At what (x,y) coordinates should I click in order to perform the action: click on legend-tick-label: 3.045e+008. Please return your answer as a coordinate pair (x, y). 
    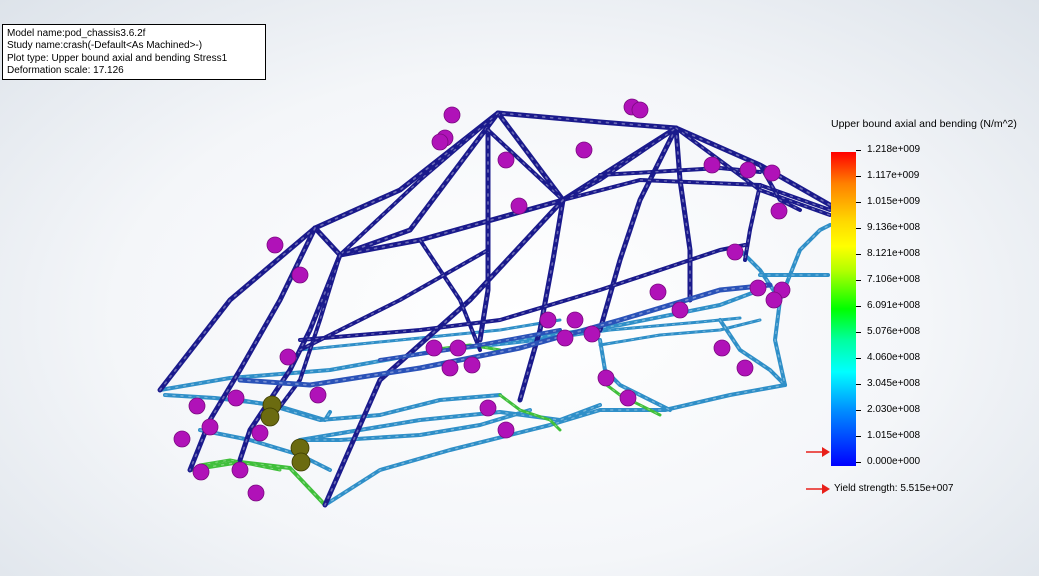
    Looking at the image, I should click on (894, 383).